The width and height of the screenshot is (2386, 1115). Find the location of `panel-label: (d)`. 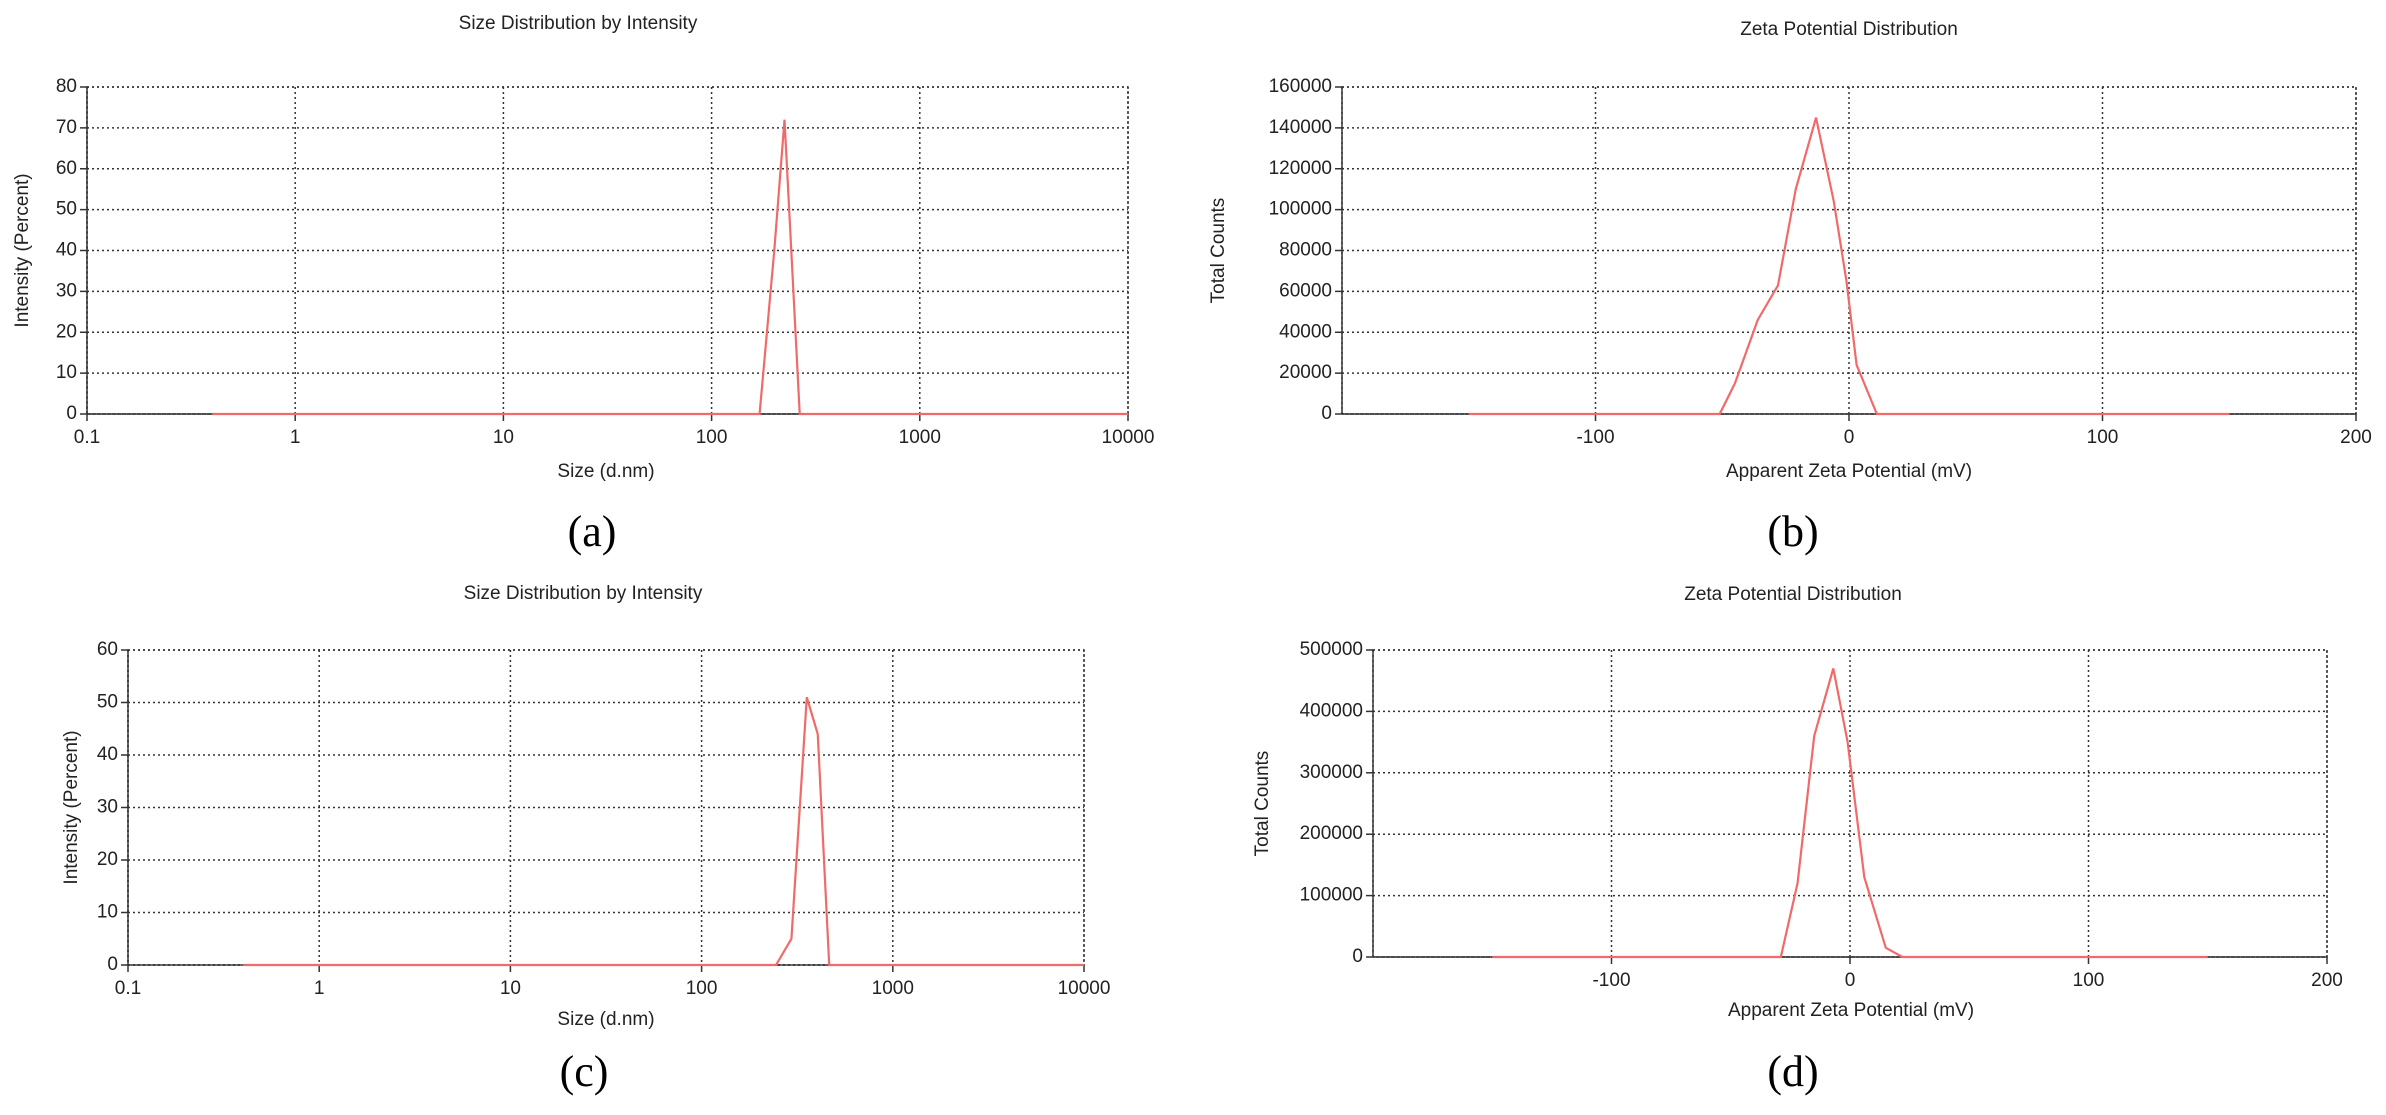

panel-label: (d) is located at coordinates (1792, 1071).